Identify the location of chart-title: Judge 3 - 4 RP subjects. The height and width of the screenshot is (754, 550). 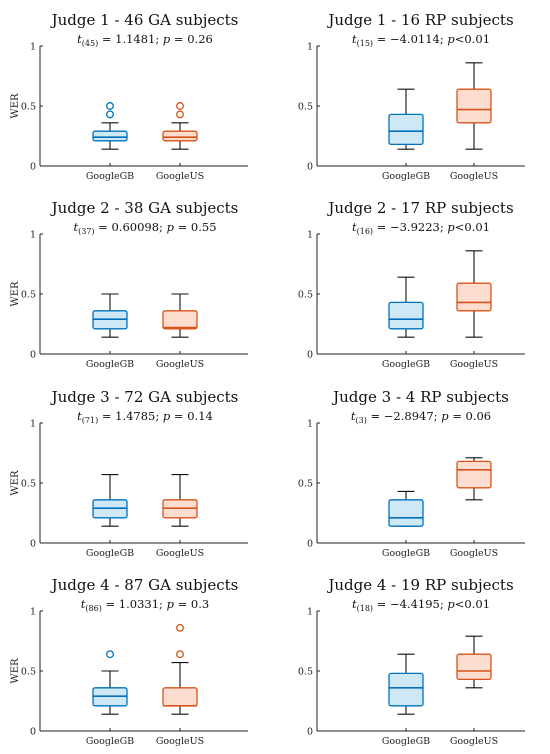
(420, 397).